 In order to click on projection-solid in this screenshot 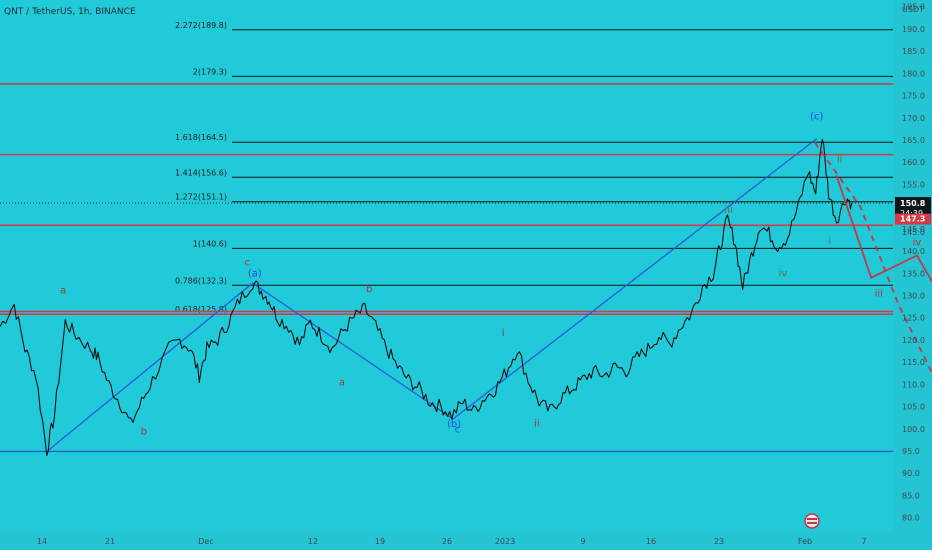, I will do `click(883, 246)`.